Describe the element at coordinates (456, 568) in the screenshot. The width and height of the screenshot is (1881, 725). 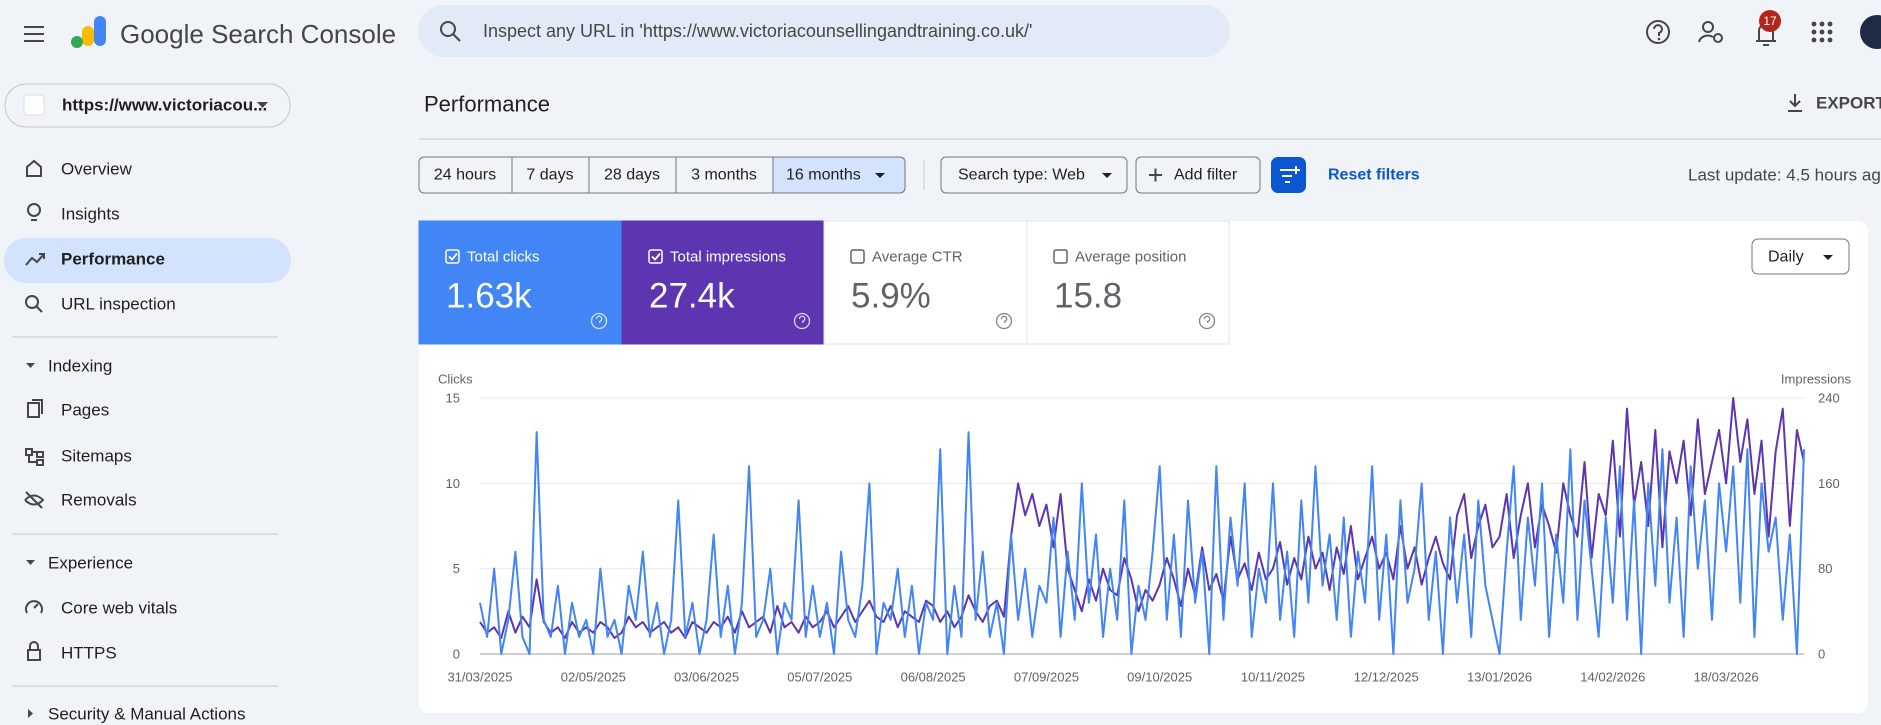
I see `y-tick-label: 5` at that location.